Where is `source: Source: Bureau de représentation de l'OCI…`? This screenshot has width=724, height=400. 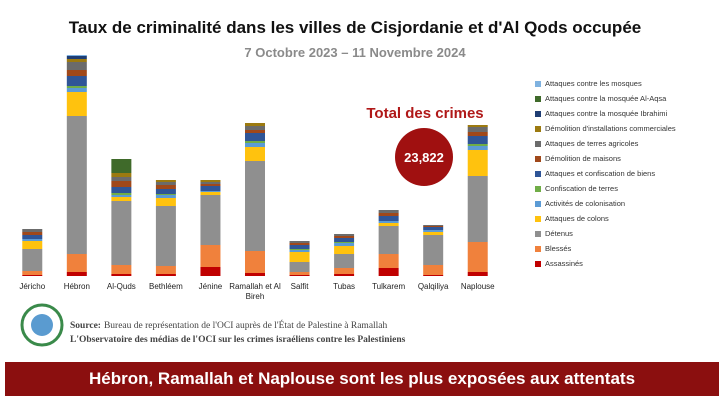 source: Source: Bureau de représentation de l'OCI… is located at coordinates (229, 325).